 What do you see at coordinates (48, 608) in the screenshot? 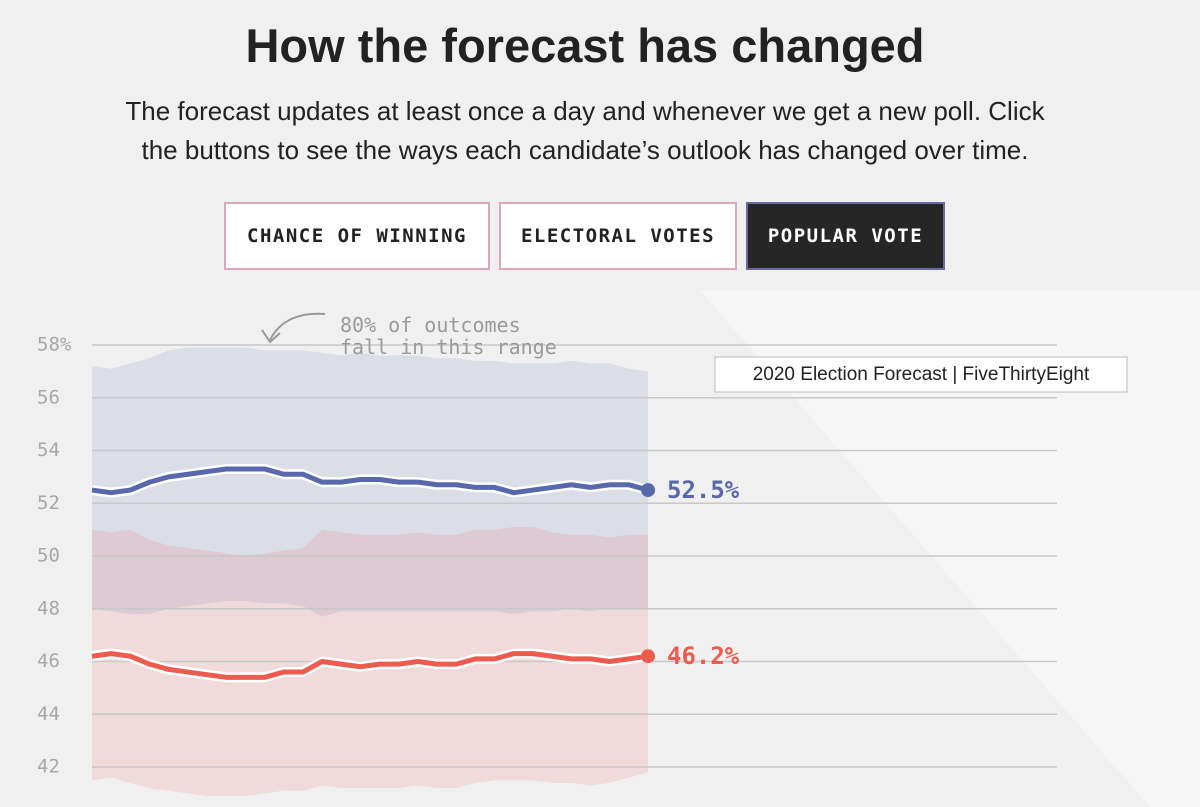
I see `y-tick-label: 48` at bounding box center [48, 608].